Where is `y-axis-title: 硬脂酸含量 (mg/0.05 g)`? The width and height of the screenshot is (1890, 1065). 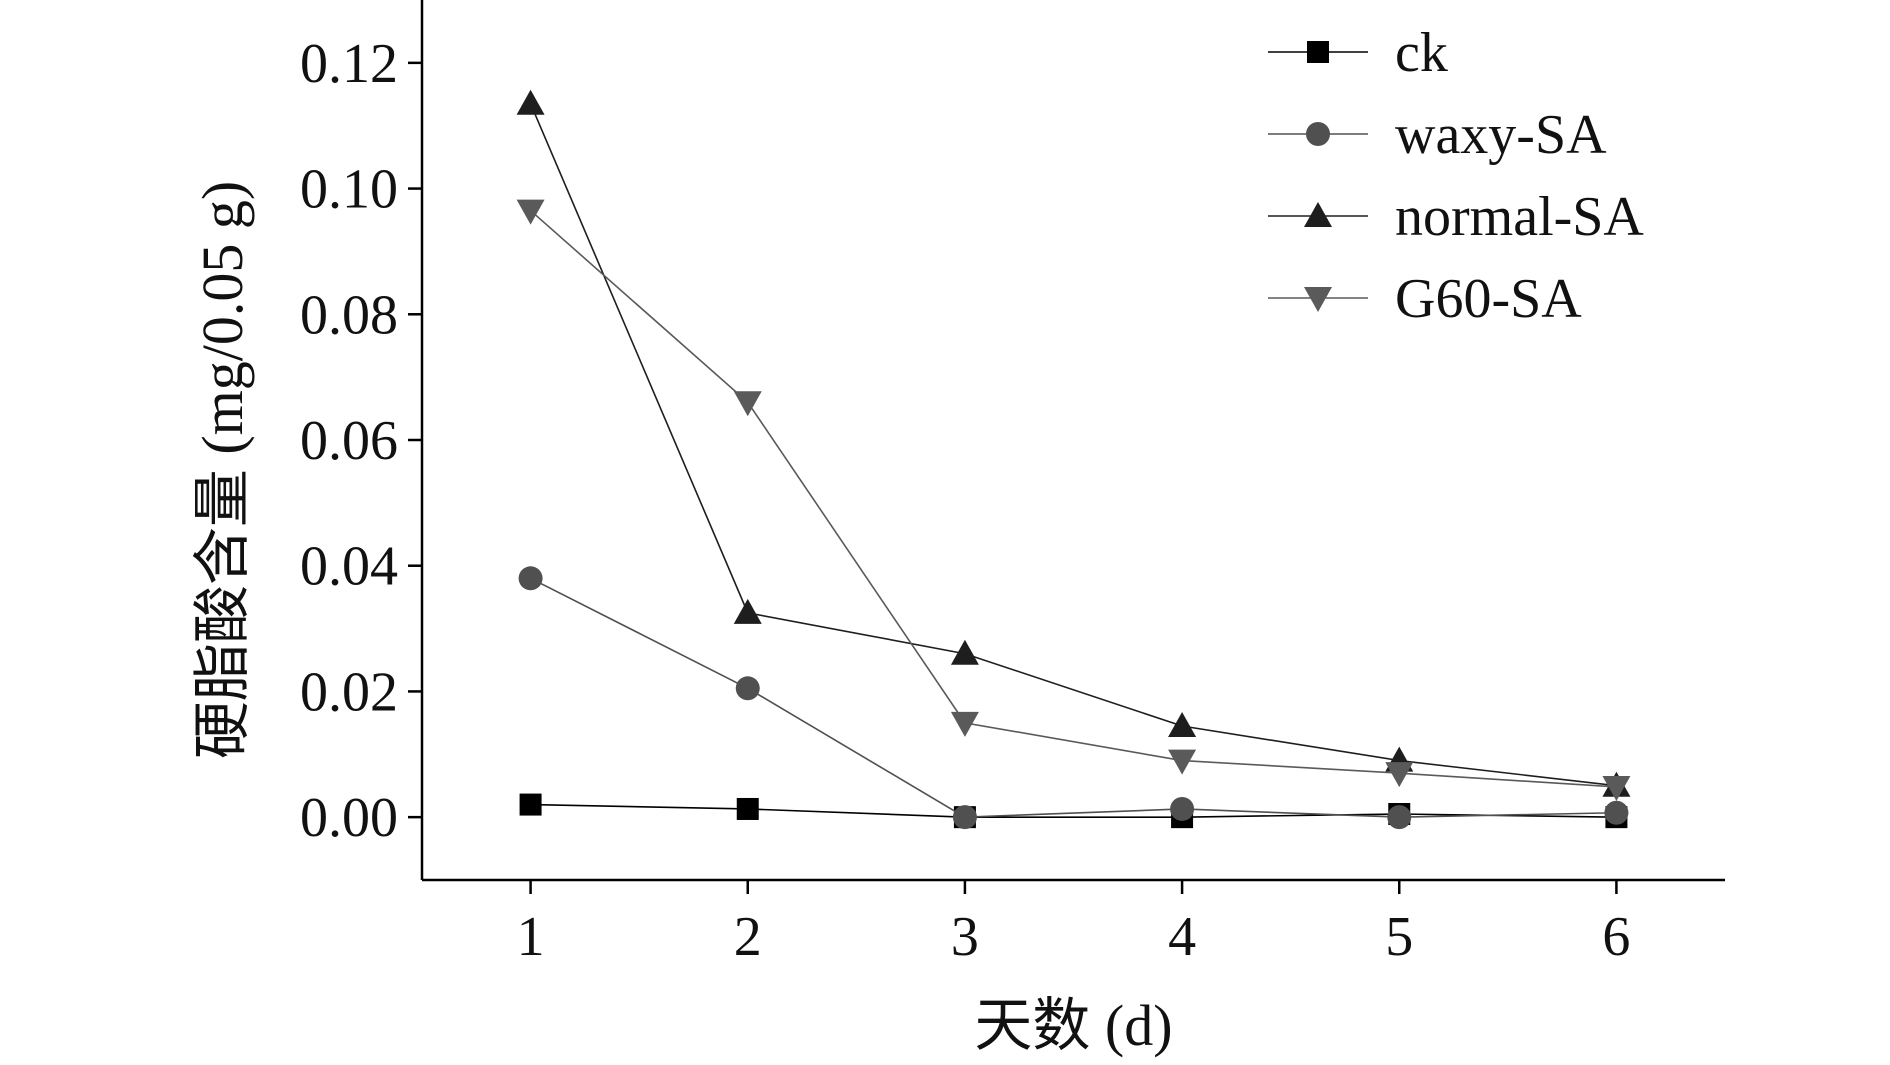 y-axis-title: 硬脂酸含量 (mg/0.05 g) is located at coordinates (222, 470).